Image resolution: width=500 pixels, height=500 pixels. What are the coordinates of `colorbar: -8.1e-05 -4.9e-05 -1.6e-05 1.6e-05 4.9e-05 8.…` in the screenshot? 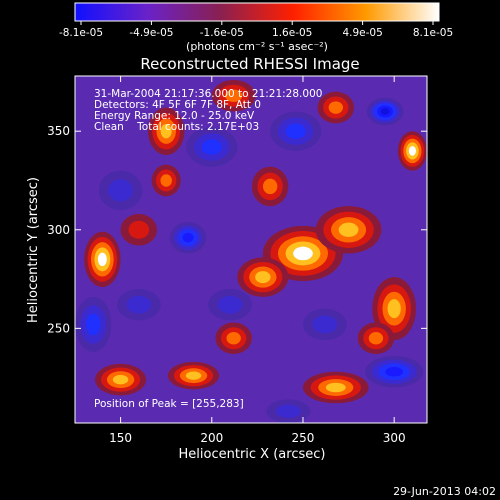 It's located at (256, 27).